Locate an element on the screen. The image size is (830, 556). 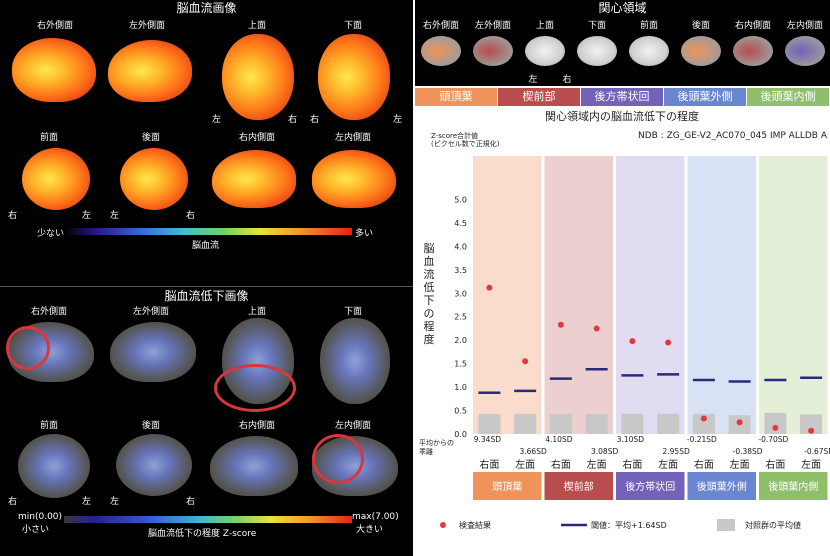
view-label: 左内側面 is located at coordinates (352, 138).